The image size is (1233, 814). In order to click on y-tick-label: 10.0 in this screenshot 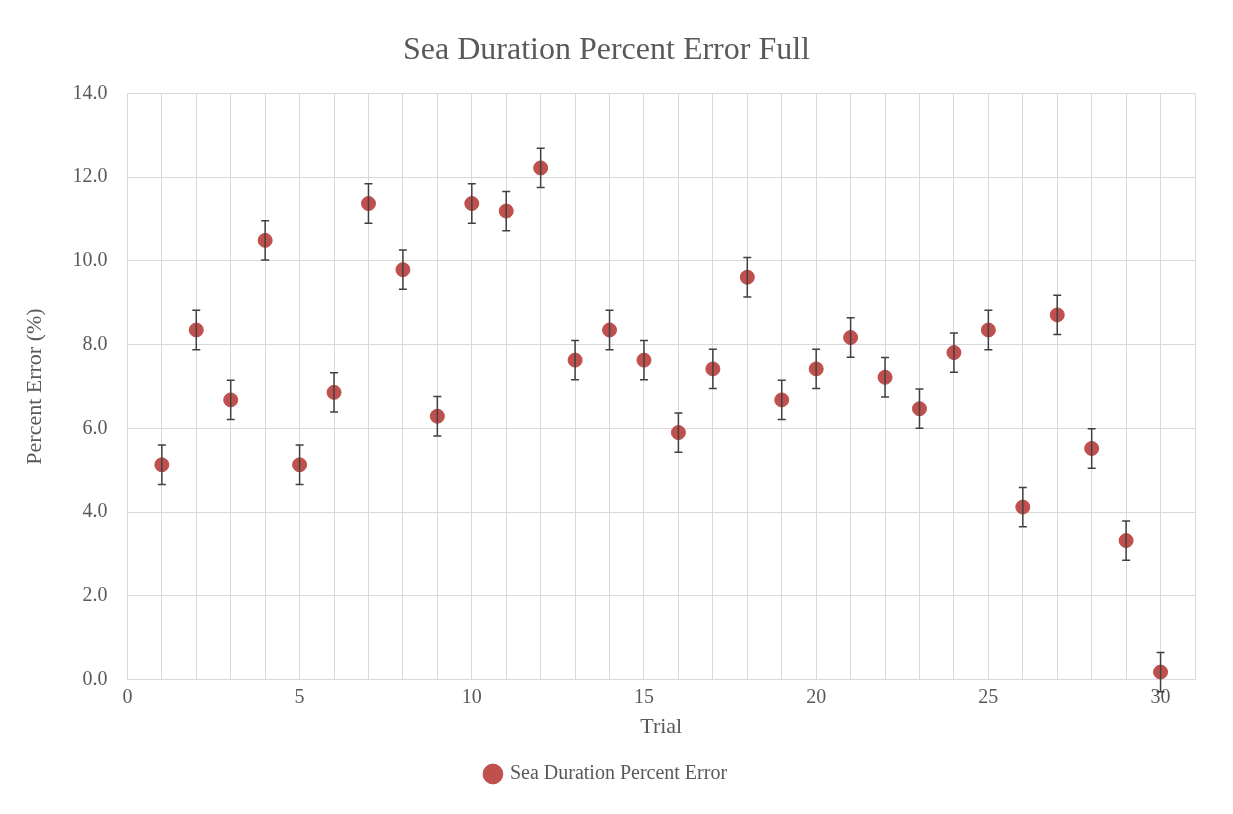, I will do `click(90, 259)`.